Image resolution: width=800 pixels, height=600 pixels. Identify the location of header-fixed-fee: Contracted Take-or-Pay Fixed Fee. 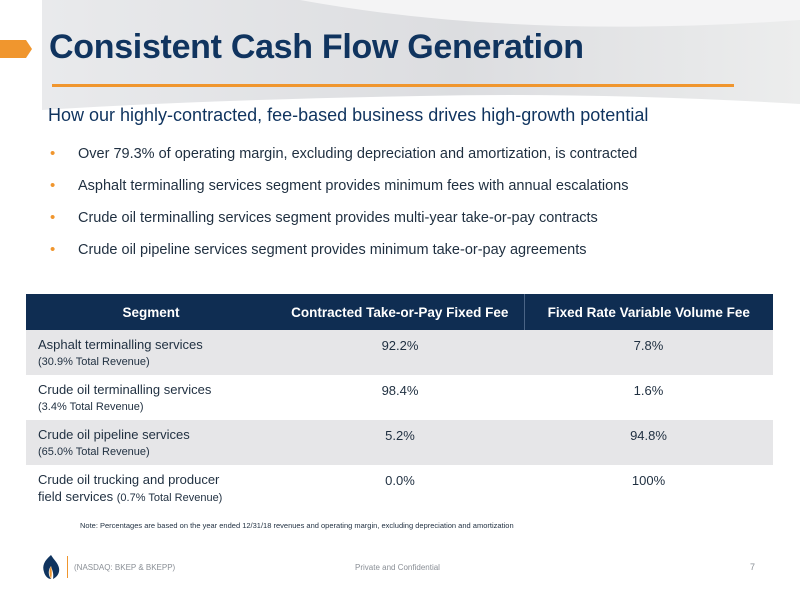
(400, 312).